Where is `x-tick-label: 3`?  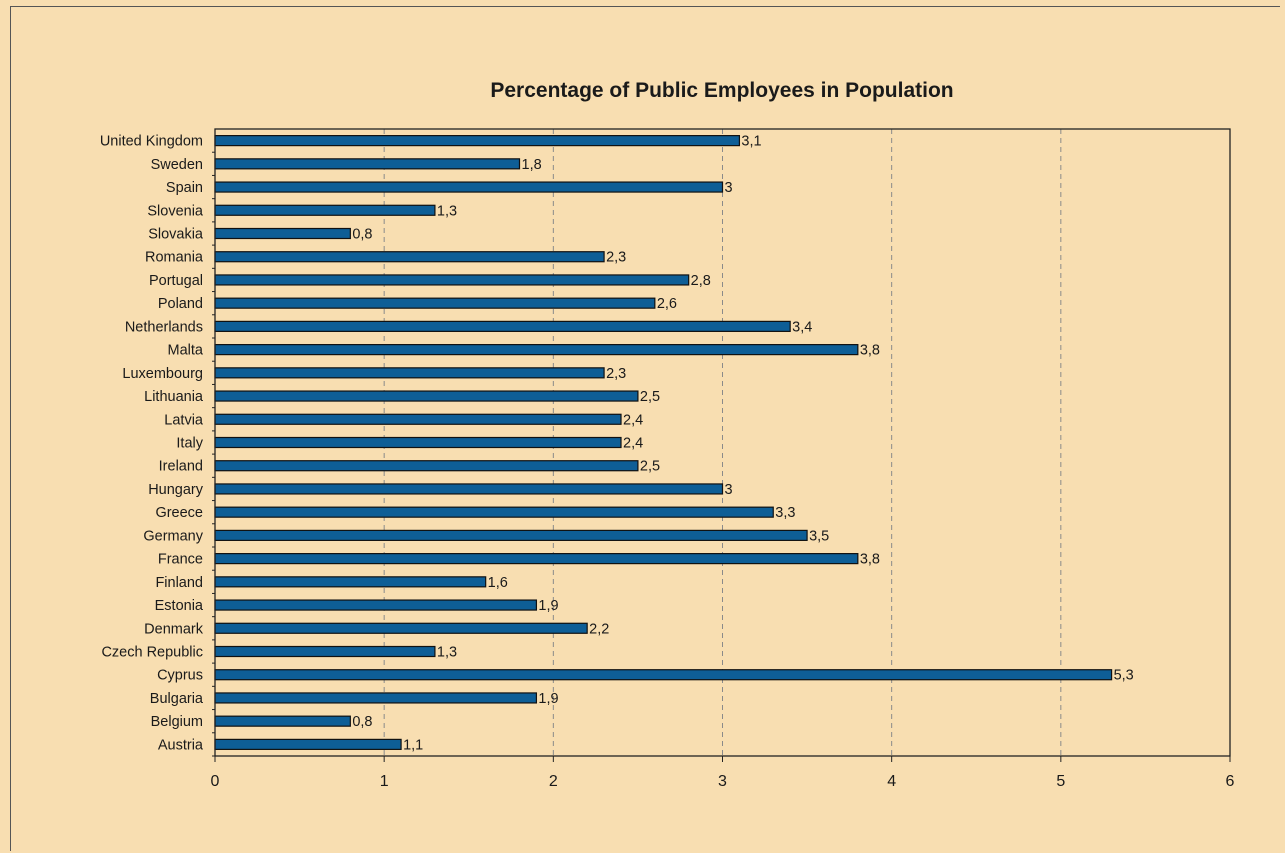 x-tick-label: 3 is located at coordinates (722, 781).